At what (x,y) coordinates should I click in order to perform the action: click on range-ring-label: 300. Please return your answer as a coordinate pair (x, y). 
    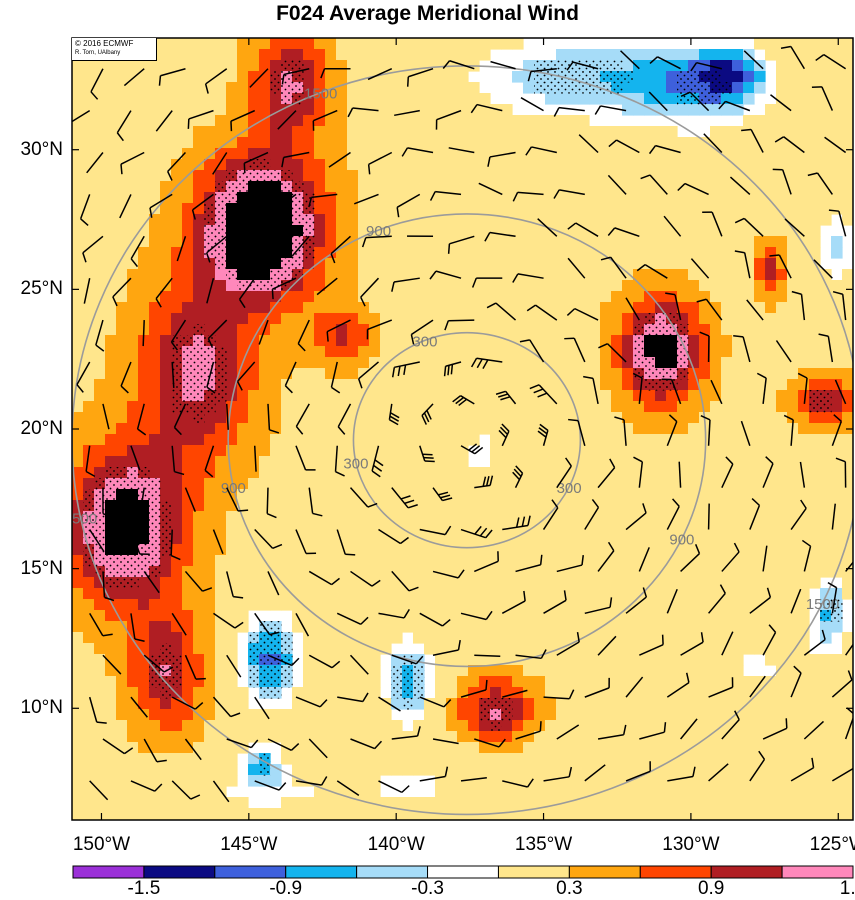
    Looking at the image, I should click on (569, 488).